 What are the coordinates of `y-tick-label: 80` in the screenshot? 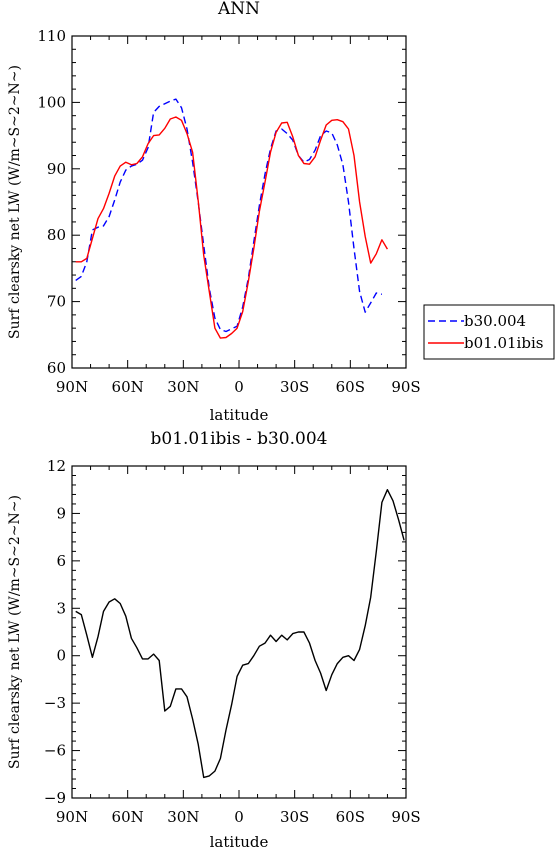 It's located at (56, 235).